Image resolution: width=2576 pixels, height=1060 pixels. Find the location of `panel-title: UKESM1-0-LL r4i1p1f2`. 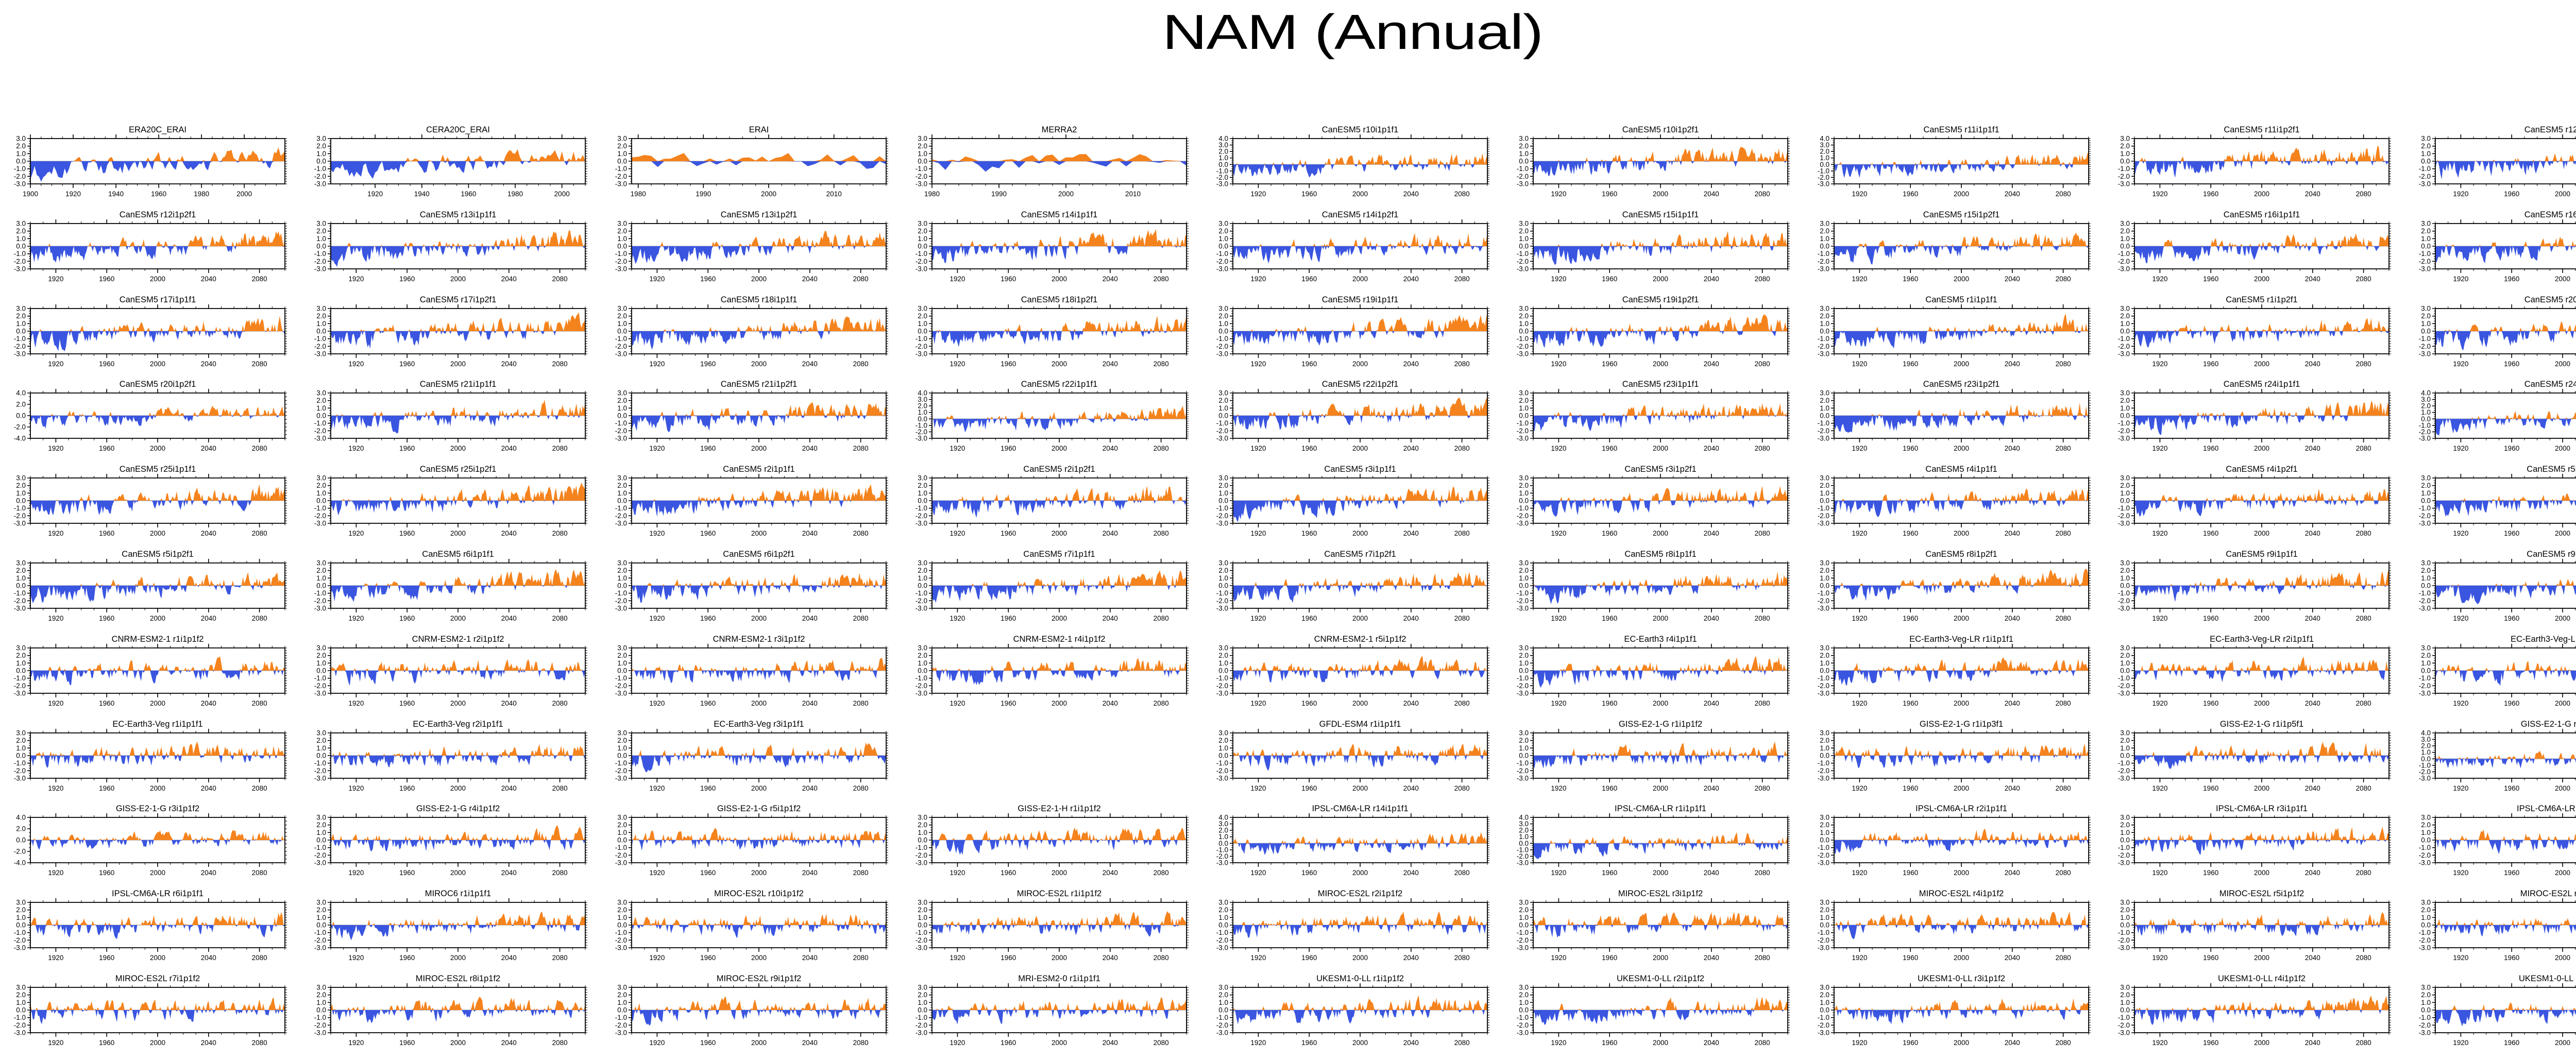

panel-title: UKESM1-0-LL r4i1p1f2 is located at coordinates (2262, 978).